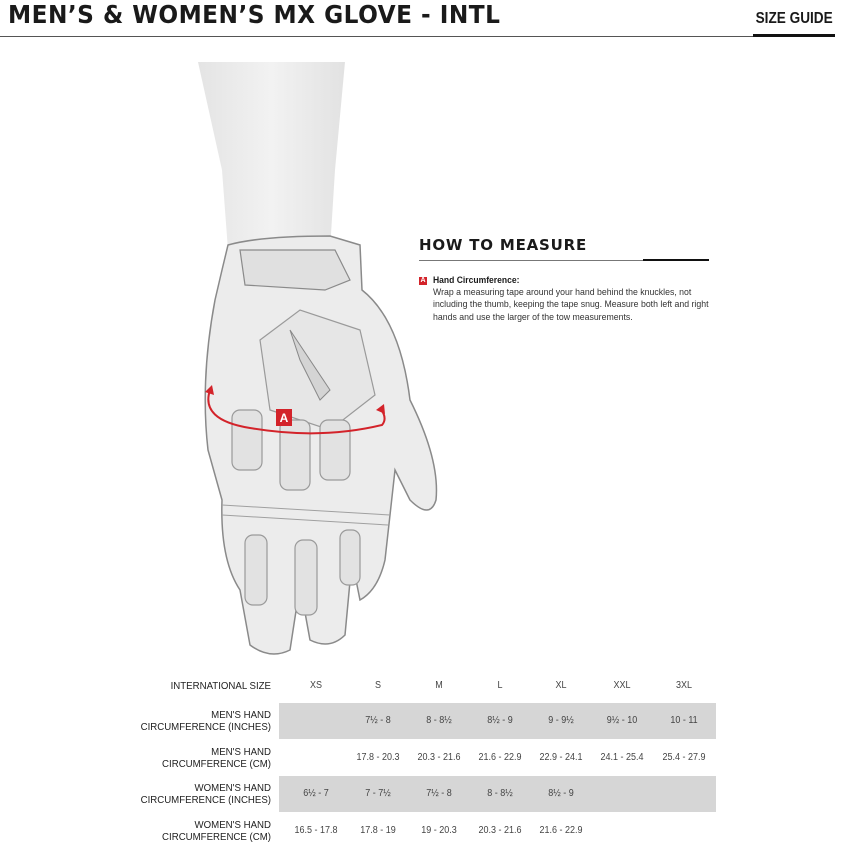 The width and height of the screenshot is (845, 849). Describe the element at coordinates (622, 685) in the screenshot. I see `size-header: XXL` at that location.